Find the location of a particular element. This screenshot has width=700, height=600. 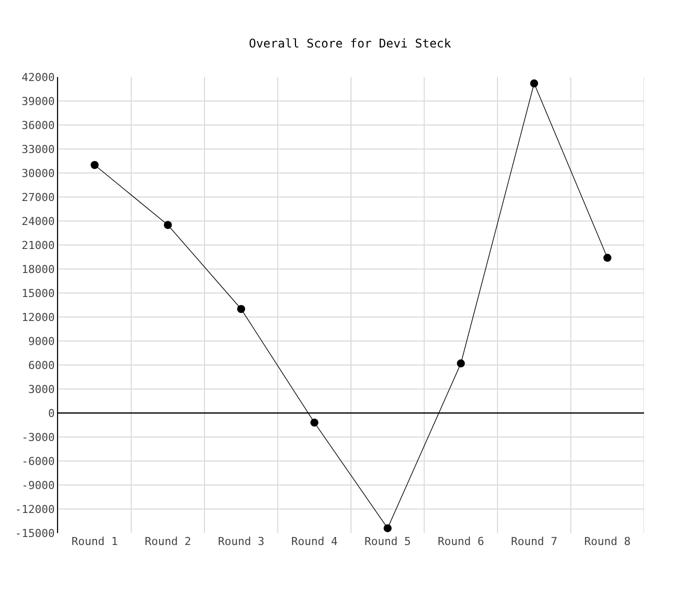

x-tick-label: Round 4 is located at coordinates (314, 541).